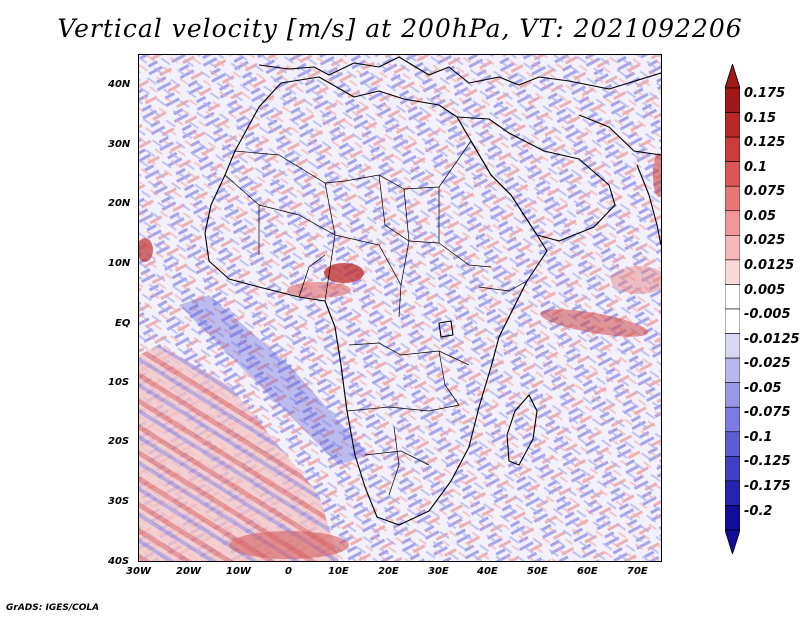 The height and width of the screenshot is (618, 800). Describe the element at coordinates (769, 266) in the screenshot. I see `colorbar-tick-label: 0.0125` at that location.